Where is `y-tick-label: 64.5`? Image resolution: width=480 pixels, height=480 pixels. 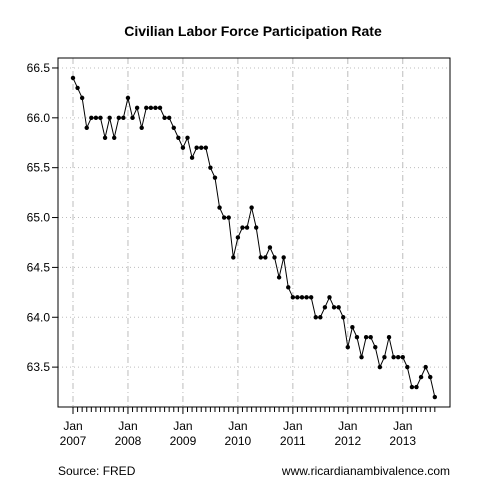 y-tick-label: 64.5 is located at coordinates (39, 267).